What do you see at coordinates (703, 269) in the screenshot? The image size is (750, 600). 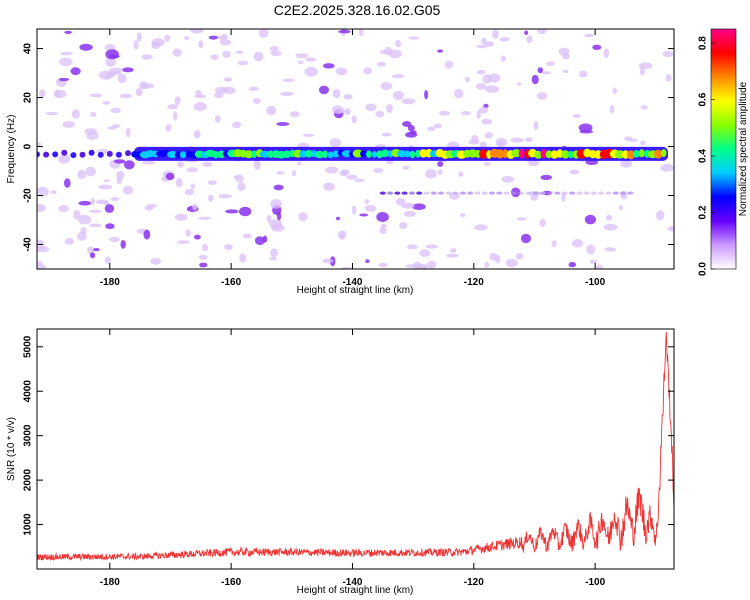 I see `colorbar-tick-label: 0.0` at bounding box center [703, 269].